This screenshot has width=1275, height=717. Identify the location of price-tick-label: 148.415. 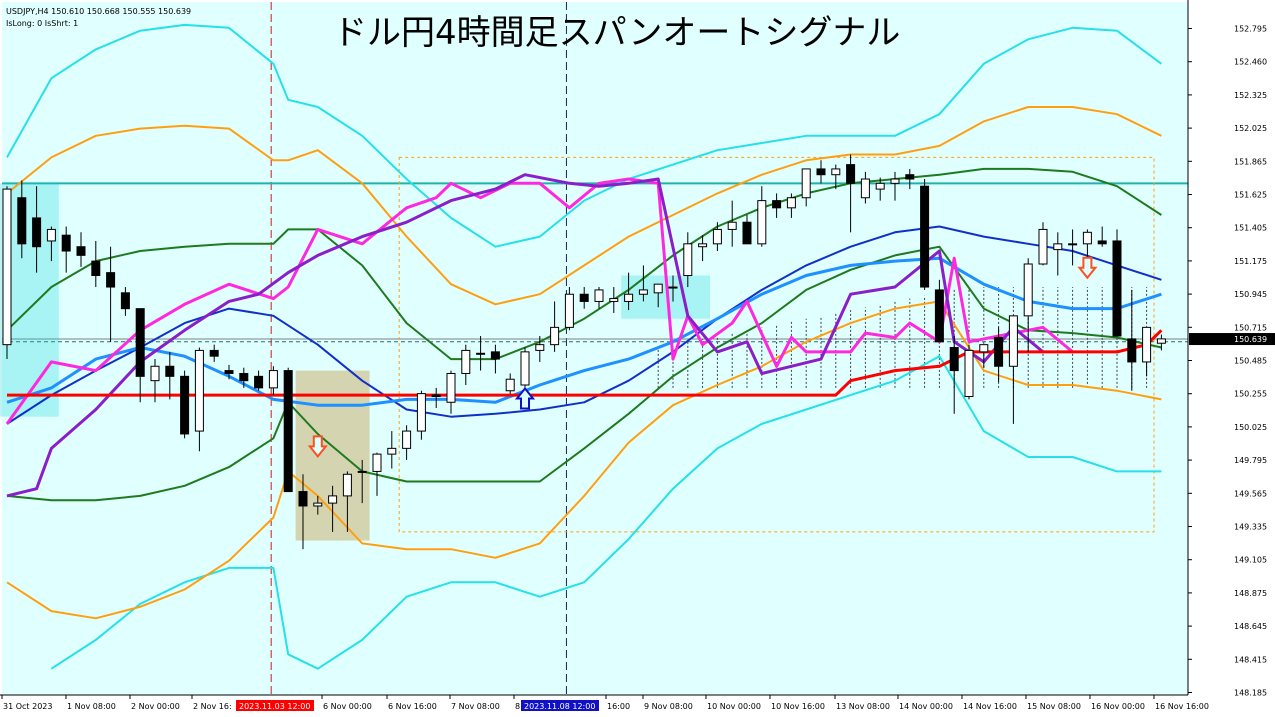
(1250, 659).